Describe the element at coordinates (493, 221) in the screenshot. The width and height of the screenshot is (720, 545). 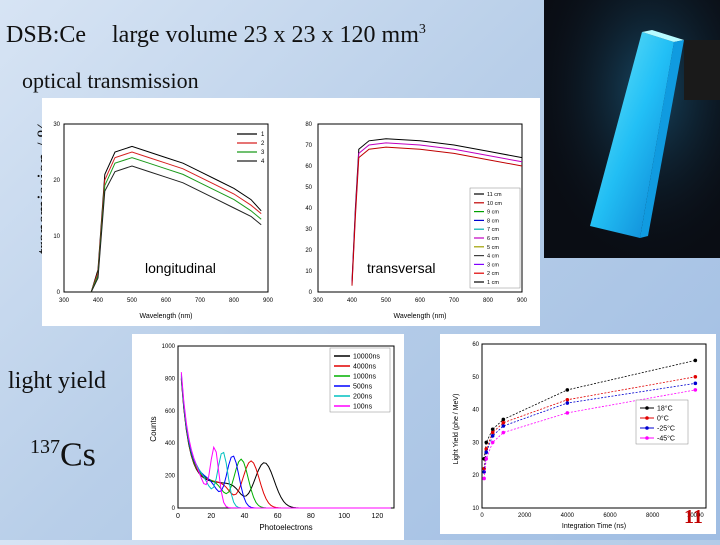
I see `transversal-legend-label: 8 cm` at that location.